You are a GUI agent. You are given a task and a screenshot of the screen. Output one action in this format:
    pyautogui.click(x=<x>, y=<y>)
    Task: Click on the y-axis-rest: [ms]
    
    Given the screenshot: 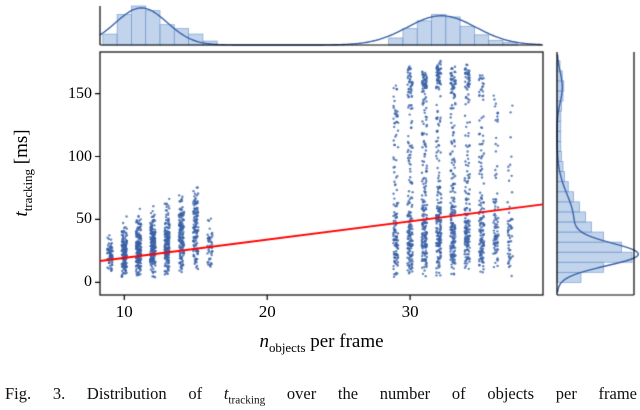 What is the action you would take?
    pyautogui.click(x=21, y=149)
    